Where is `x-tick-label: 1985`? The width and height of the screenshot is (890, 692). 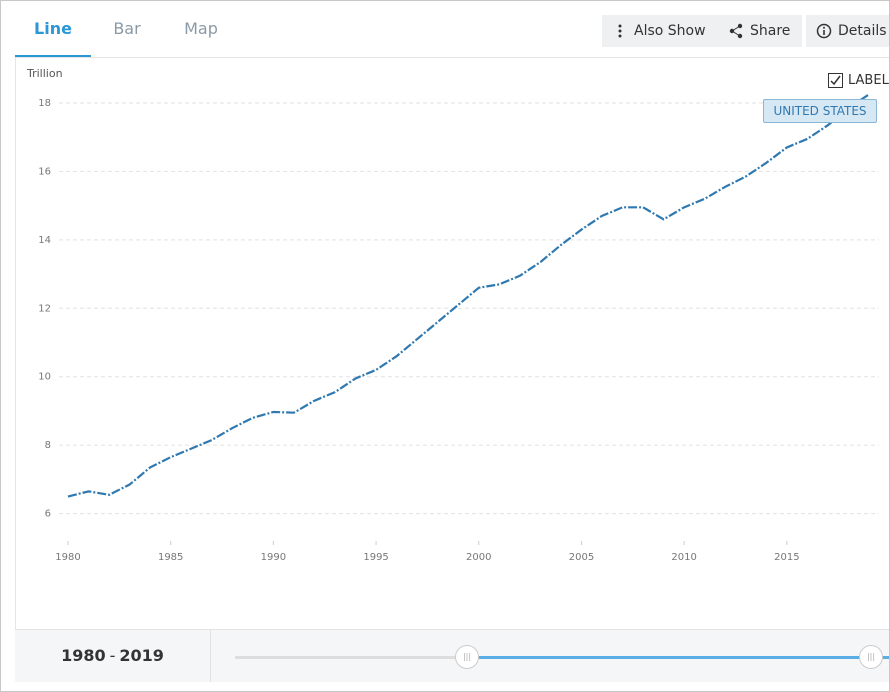 x-tick-label: 1985 is located at coordinates (170, 557).